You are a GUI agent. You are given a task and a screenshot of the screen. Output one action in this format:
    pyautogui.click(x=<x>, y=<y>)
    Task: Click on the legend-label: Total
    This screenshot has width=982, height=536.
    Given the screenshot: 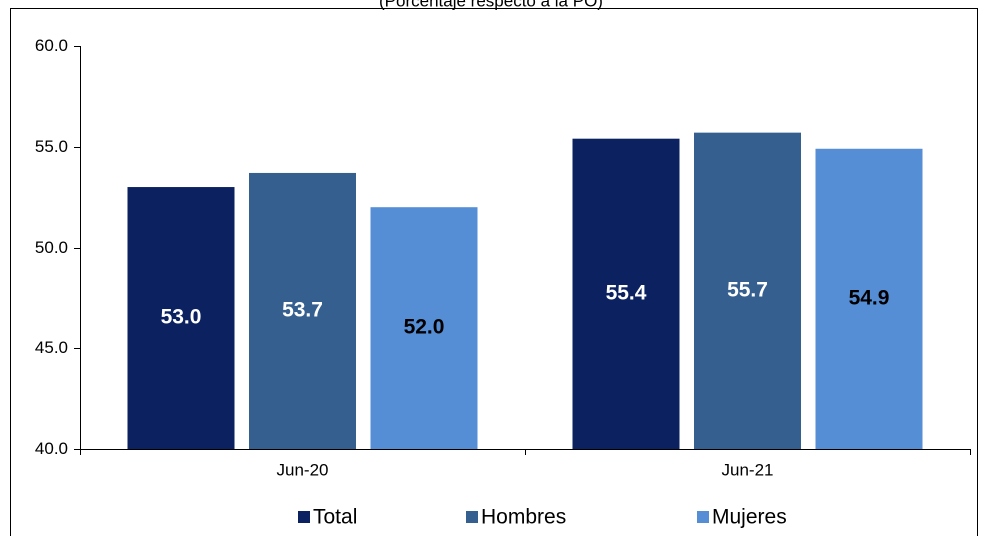 What is the action you would take?
    pyautogui.click(x=335, y=517)
    